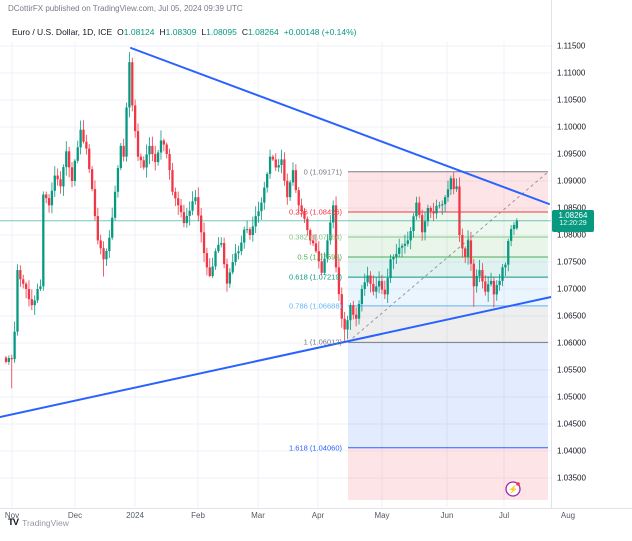 The image size is (632, 541). Describe the element at coordinates (322, 342) in the screenshot. I see `fib-level-label: 1 (1.06012)` at that location.